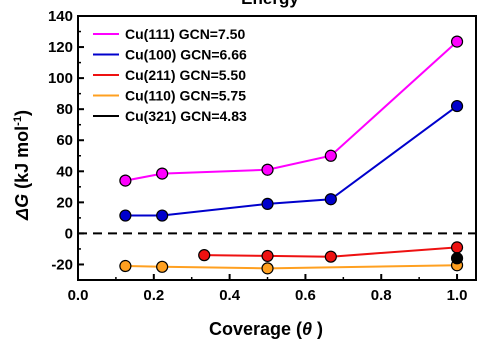 This screenshot has width=482, height=342. Describe the element at coordinates (64, 109) in the screenshot. I see `y-tick-label: 80` at that location.